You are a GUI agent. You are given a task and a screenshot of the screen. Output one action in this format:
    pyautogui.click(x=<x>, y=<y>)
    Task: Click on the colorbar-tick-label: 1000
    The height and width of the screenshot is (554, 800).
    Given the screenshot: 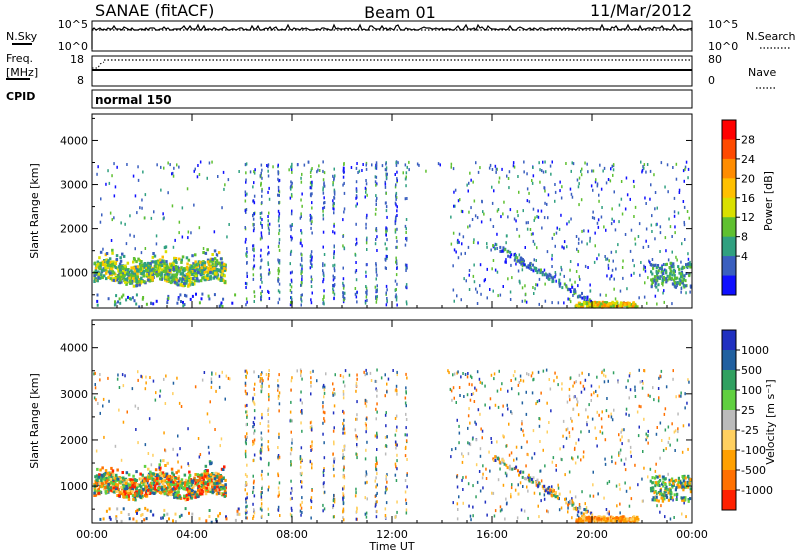 What is the action you would take?
    pyautogui.click(x=755, y=350)
    